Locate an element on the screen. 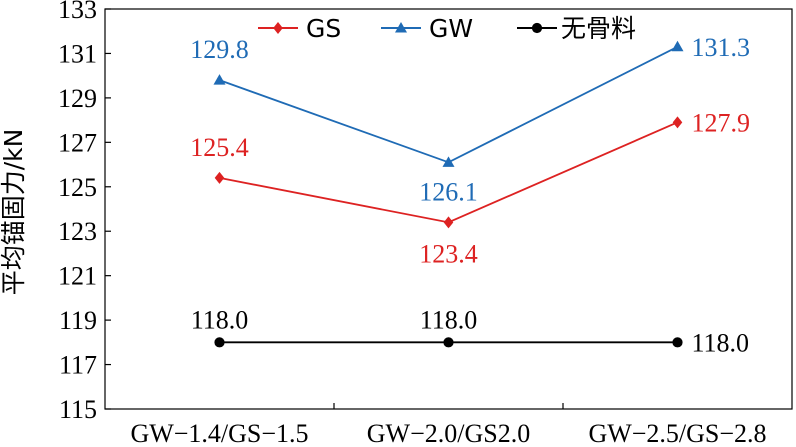  series-no-aggregate: 118.0 118.0 118.0 is located at coordinates (470, 331).